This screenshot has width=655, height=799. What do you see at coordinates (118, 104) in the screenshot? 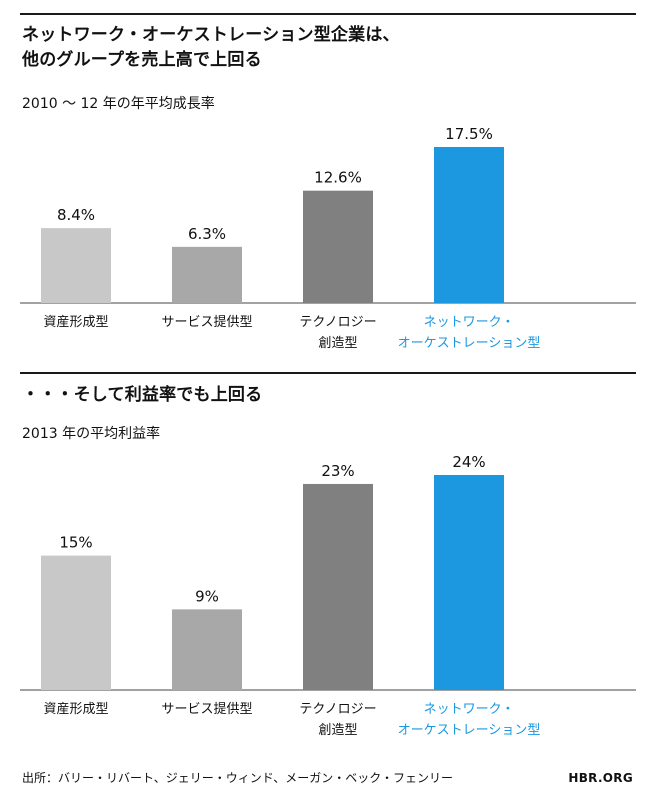
I see `chart1-subtitle: 2010 ～ 12 年の年平均成長率` at bounding box center [118, 104].